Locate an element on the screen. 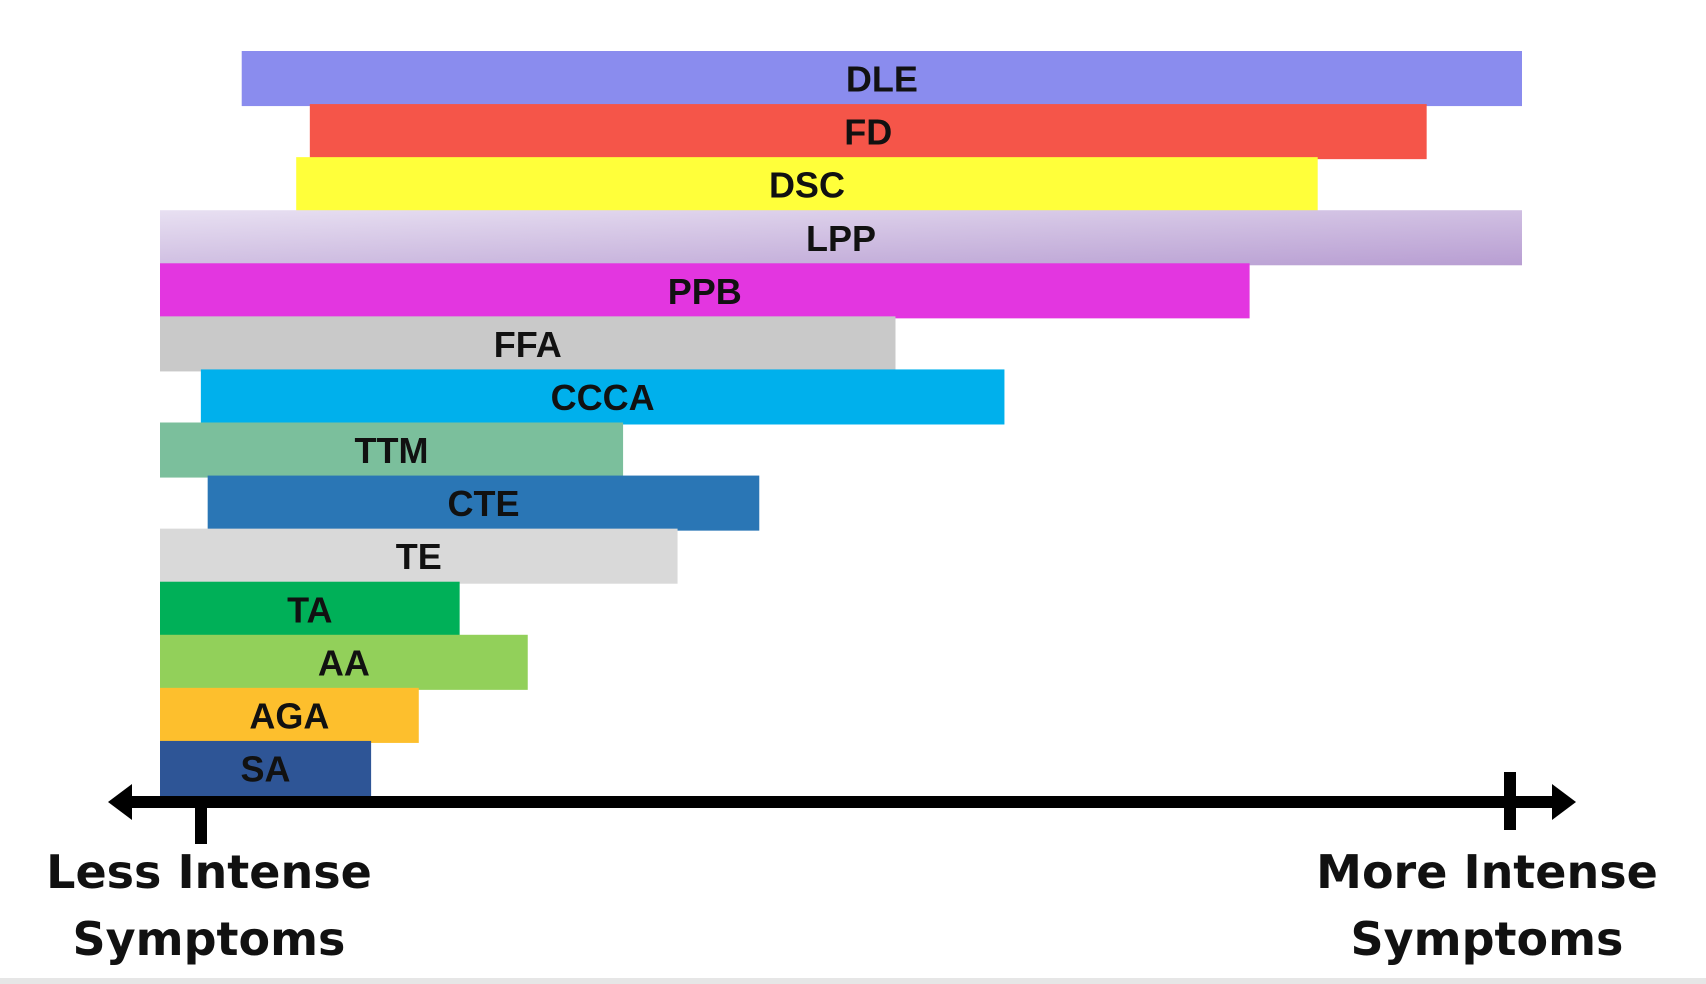 The width and height of the screenshot is (1706, 984). bar-aa is located at coordinates (344, 662).